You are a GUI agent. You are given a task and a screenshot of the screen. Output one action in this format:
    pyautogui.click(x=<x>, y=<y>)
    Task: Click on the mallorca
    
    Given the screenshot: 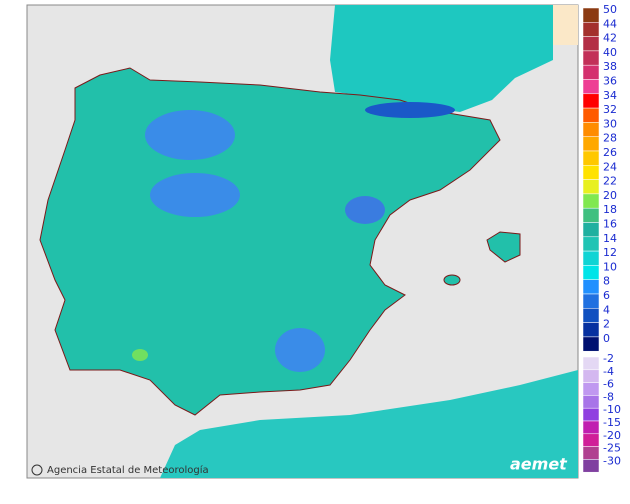 What is the action you would take?
    pyautogui.click(x=503, y=247)
    